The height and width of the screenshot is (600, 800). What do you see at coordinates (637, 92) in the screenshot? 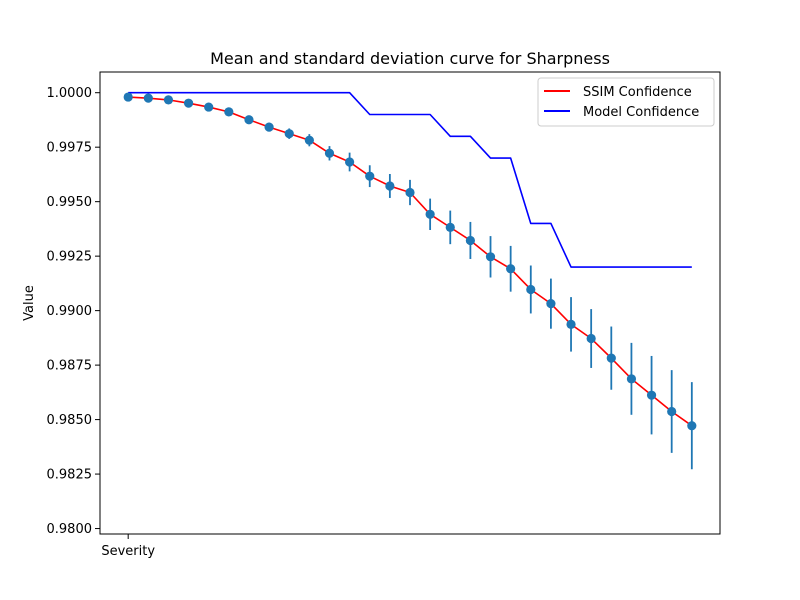
I see `legend-label-ssim-confidence: SSIM Confidence` at bounding box center [637, 92].